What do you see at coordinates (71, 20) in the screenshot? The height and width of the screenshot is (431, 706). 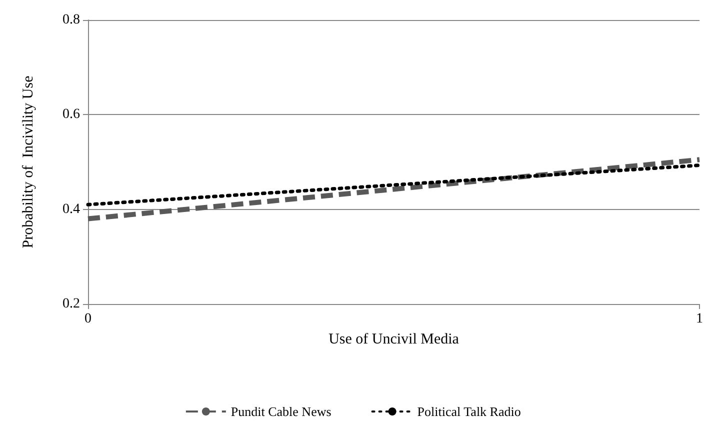 I see `y-tick-label: 0.8` at bounding box center [71, 20].